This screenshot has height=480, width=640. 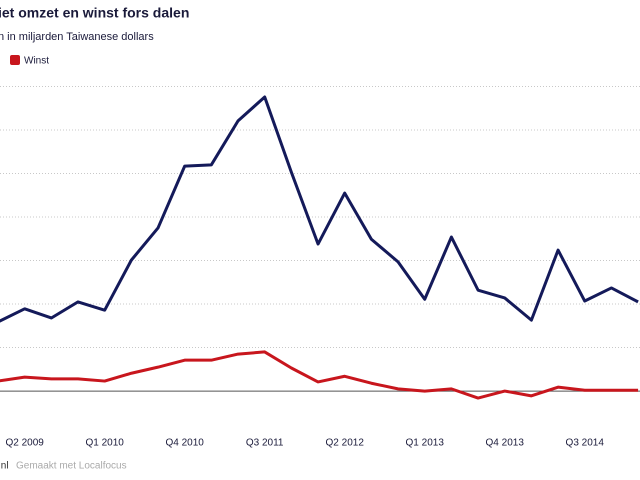 I want to click on x-tick-label: Q2 2012, so click(x=345, y=443).